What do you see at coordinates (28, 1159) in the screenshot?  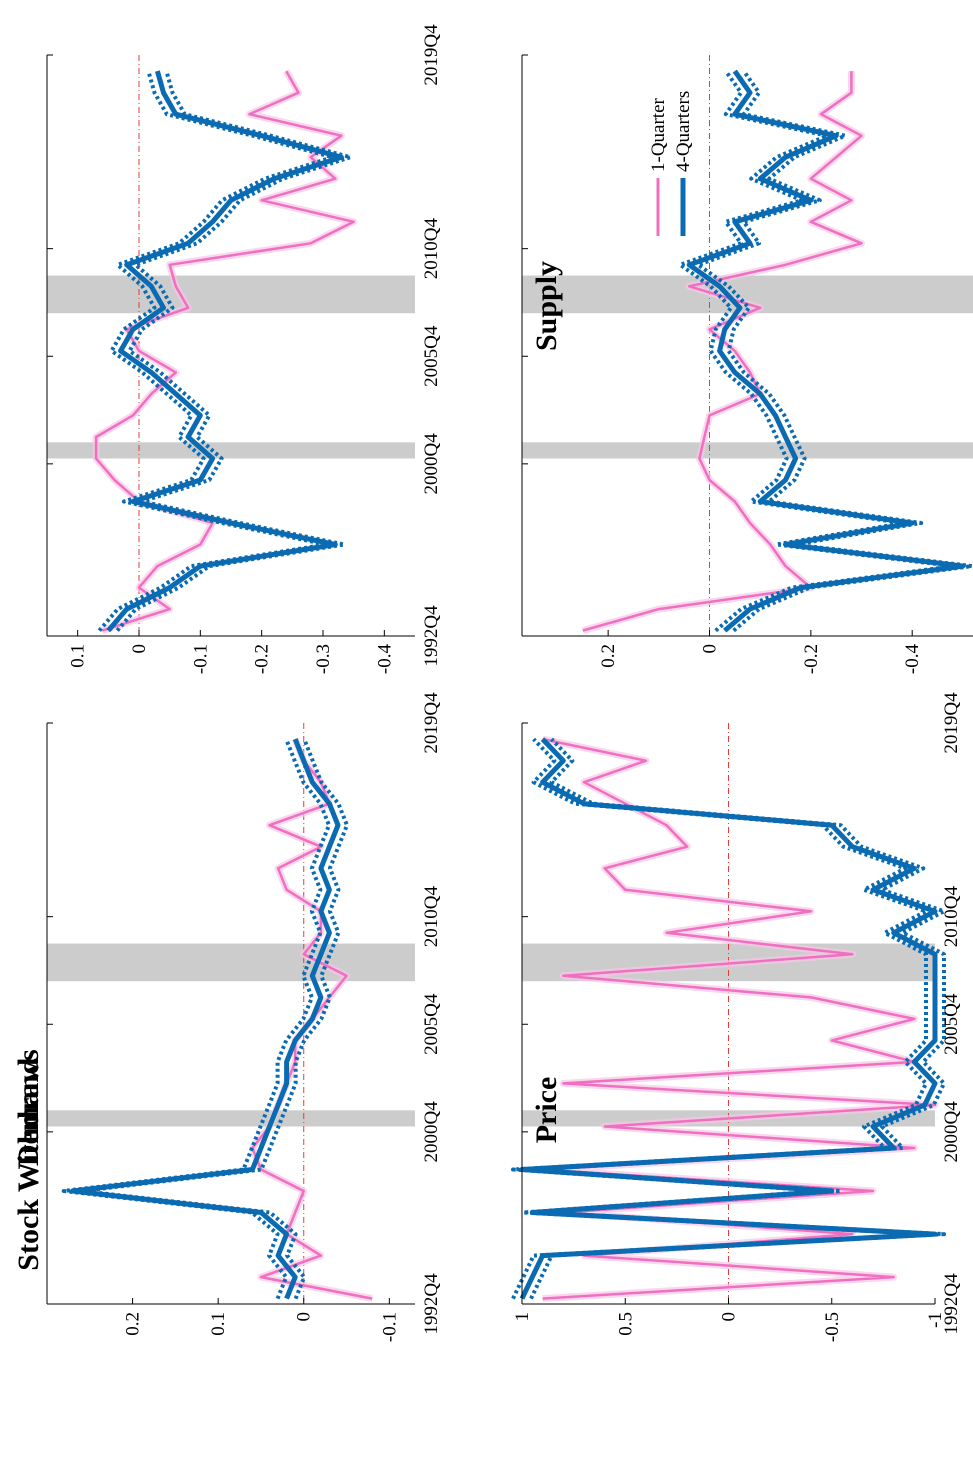 I see `panel-title: Stock Withdraws` at bounding box center [28, 1159].